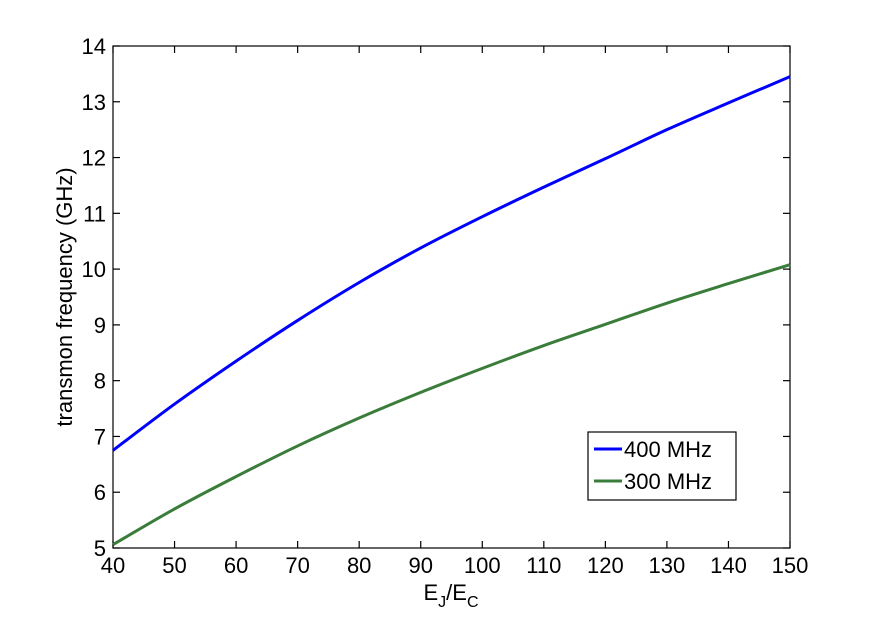 The width and height of the screenshot is (873, 617). Describe the element at coordinates (668, 481) in the screenshot. I see `legend-label-300: 300 MHz` at that location.